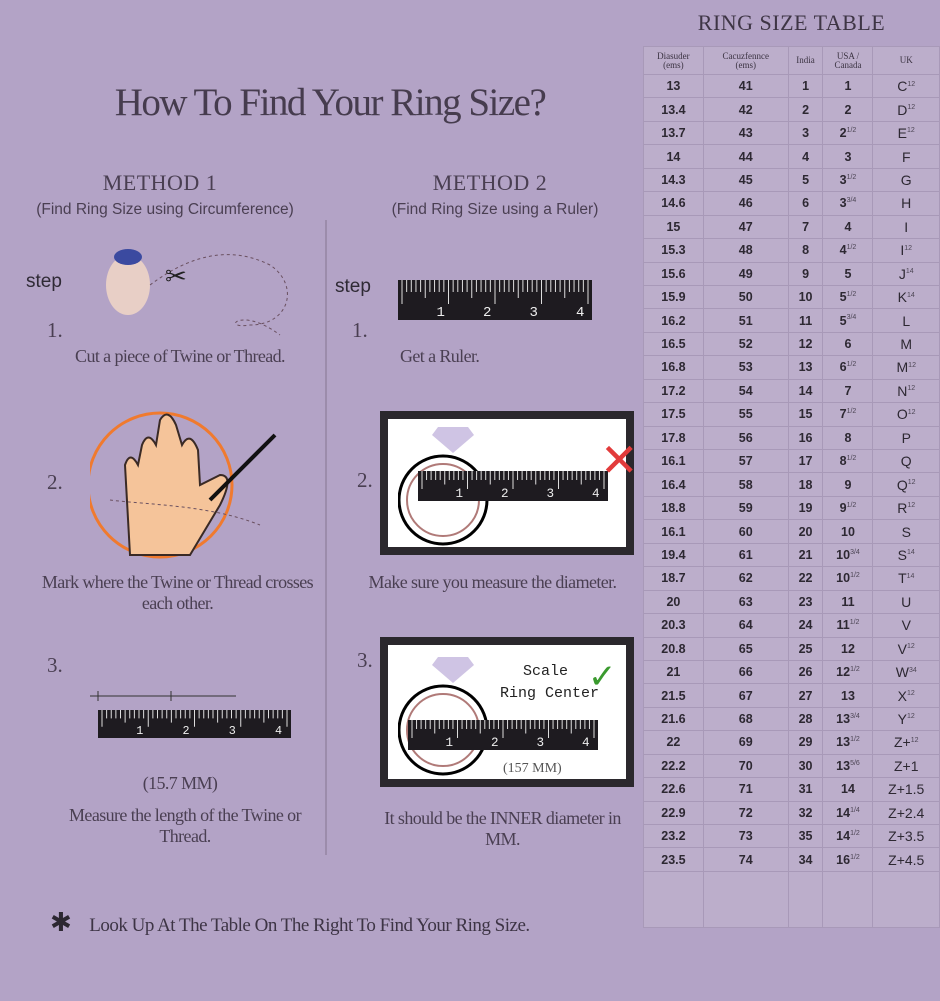 Image resolution: width=940 pixels, height=1001 pixels. I want to click on uk-cell: E12, so click(906, 133).